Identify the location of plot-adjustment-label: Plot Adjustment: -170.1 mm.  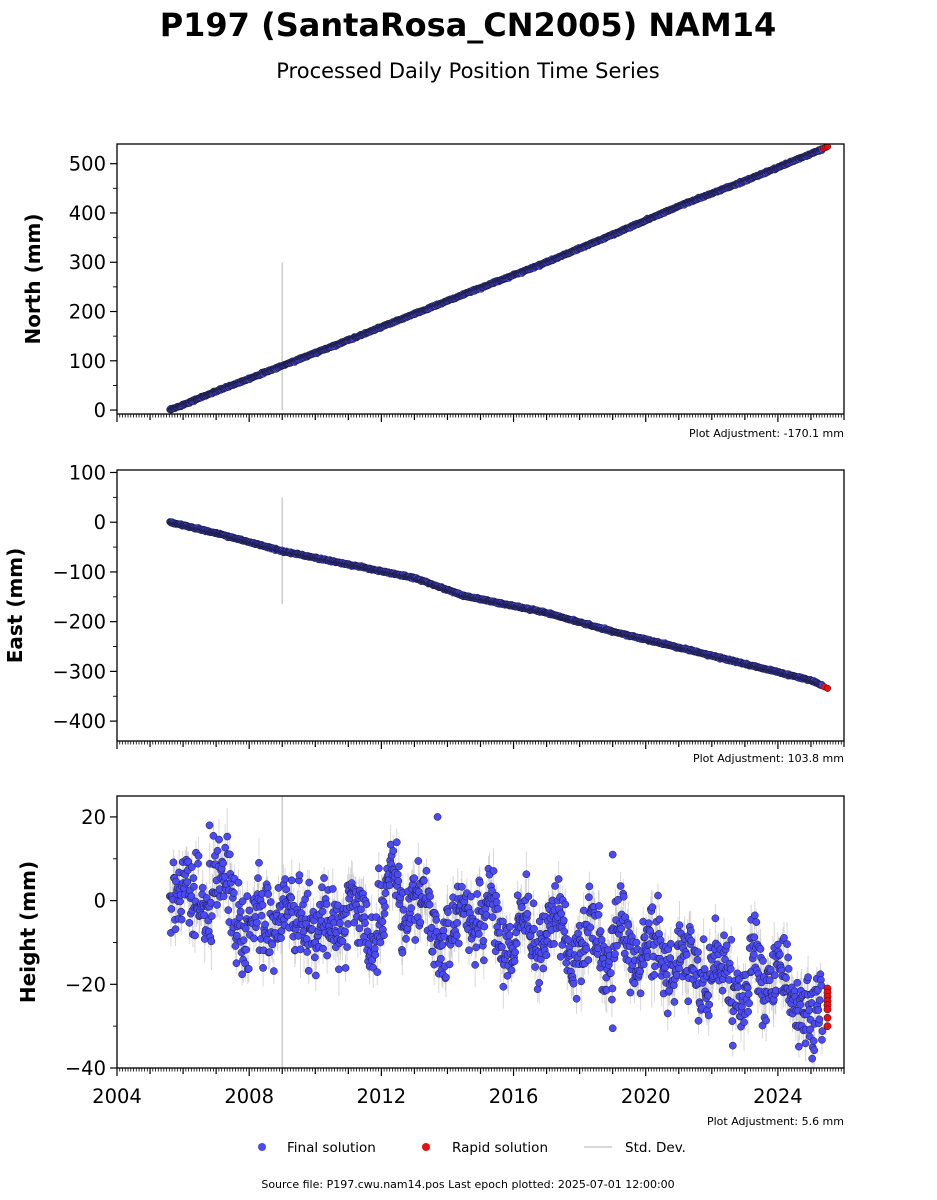
(766, 433).